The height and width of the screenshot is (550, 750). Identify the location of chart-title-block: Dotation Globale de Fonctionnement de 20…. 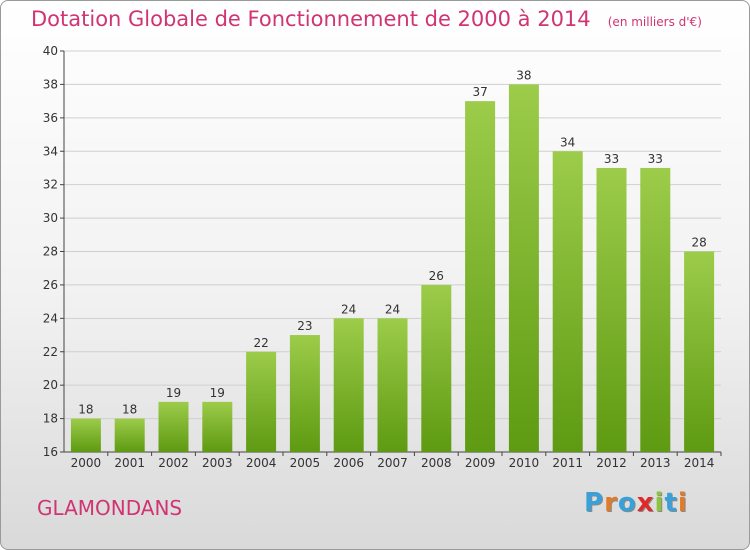
(366, 19).